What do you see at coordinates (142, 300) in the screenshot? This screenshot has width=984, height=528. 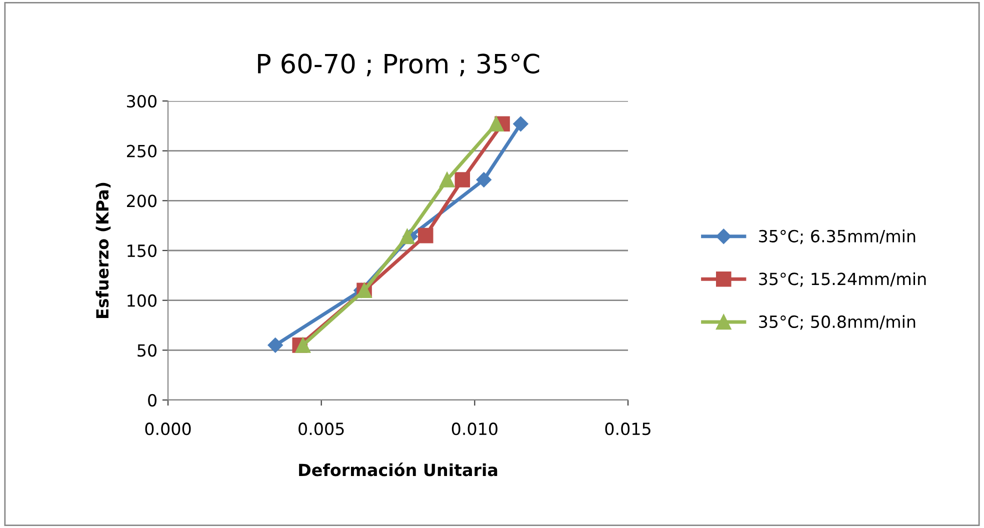 I see `y-tick-label: 100` at bounding box center [142, 300].